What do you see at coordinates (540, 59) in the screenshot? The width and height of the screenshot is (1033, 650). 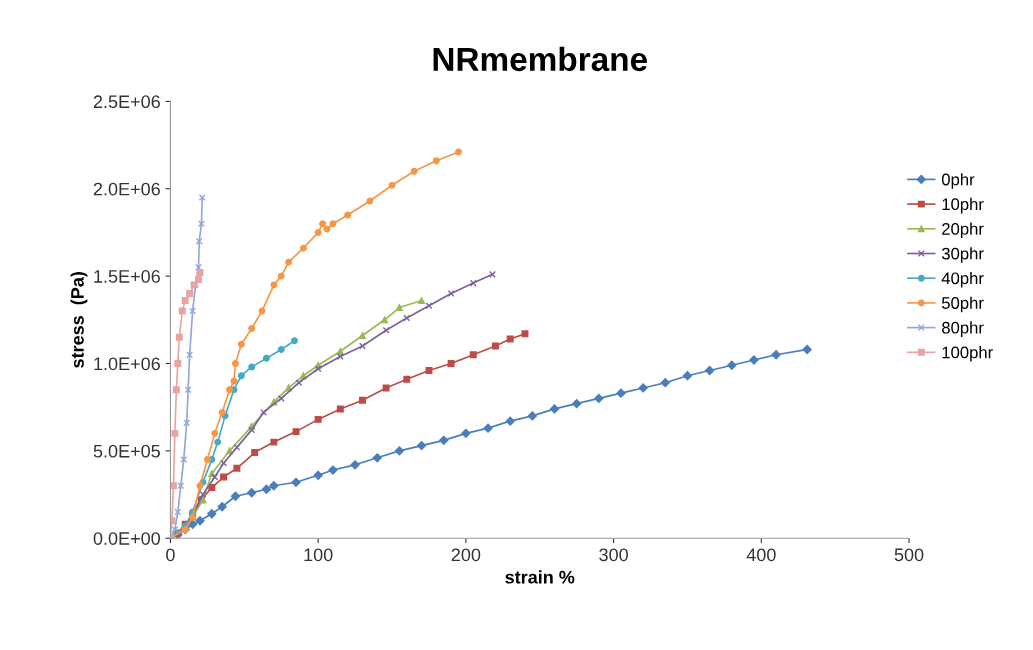 I see `chart-title: NRmembrane` at bounding box center [540, 59].